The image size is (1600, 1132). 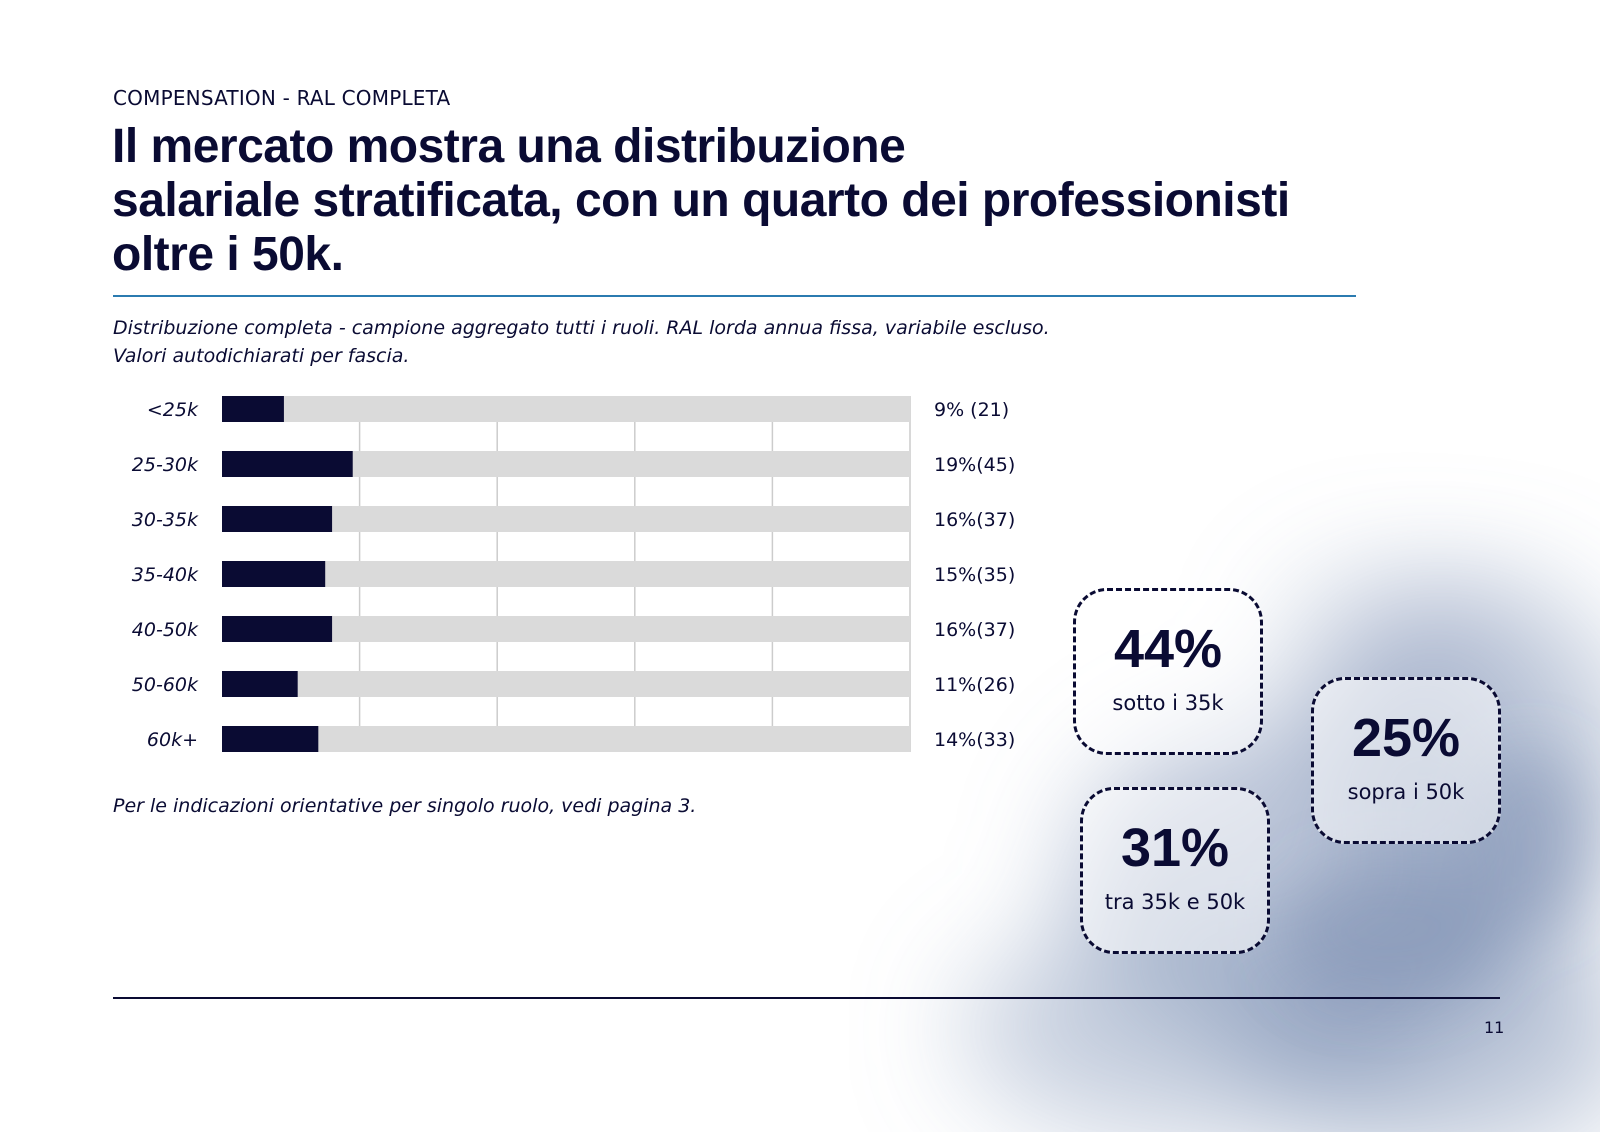 I want to click on data-label: 11%(26), so click(x=974, y=685).